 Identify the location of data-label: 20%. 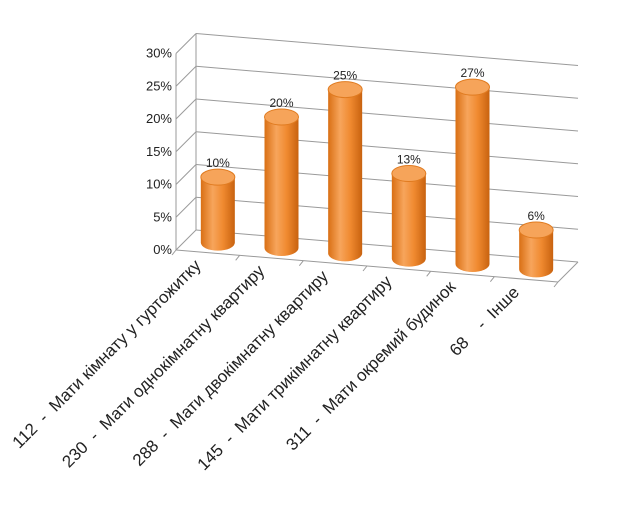
(281, 103).